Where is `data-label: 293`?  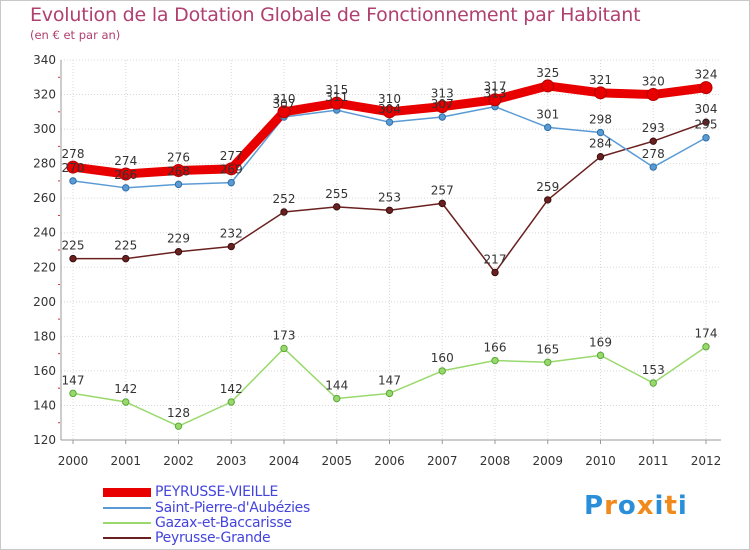
data-label: 293 is located at coordinates (653, 128).